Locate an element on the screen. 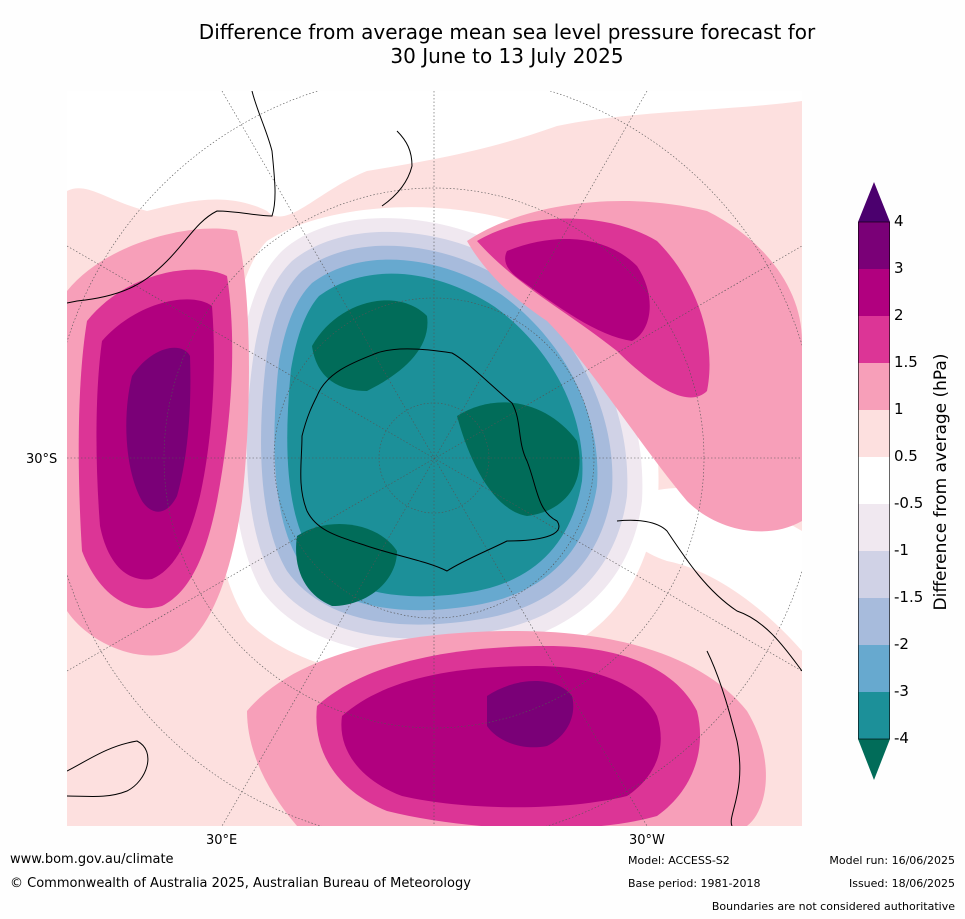 The width and height of the screenshot is (965, 919). colorbar-bin-1-0.5 is located at coordinates (874, 433).